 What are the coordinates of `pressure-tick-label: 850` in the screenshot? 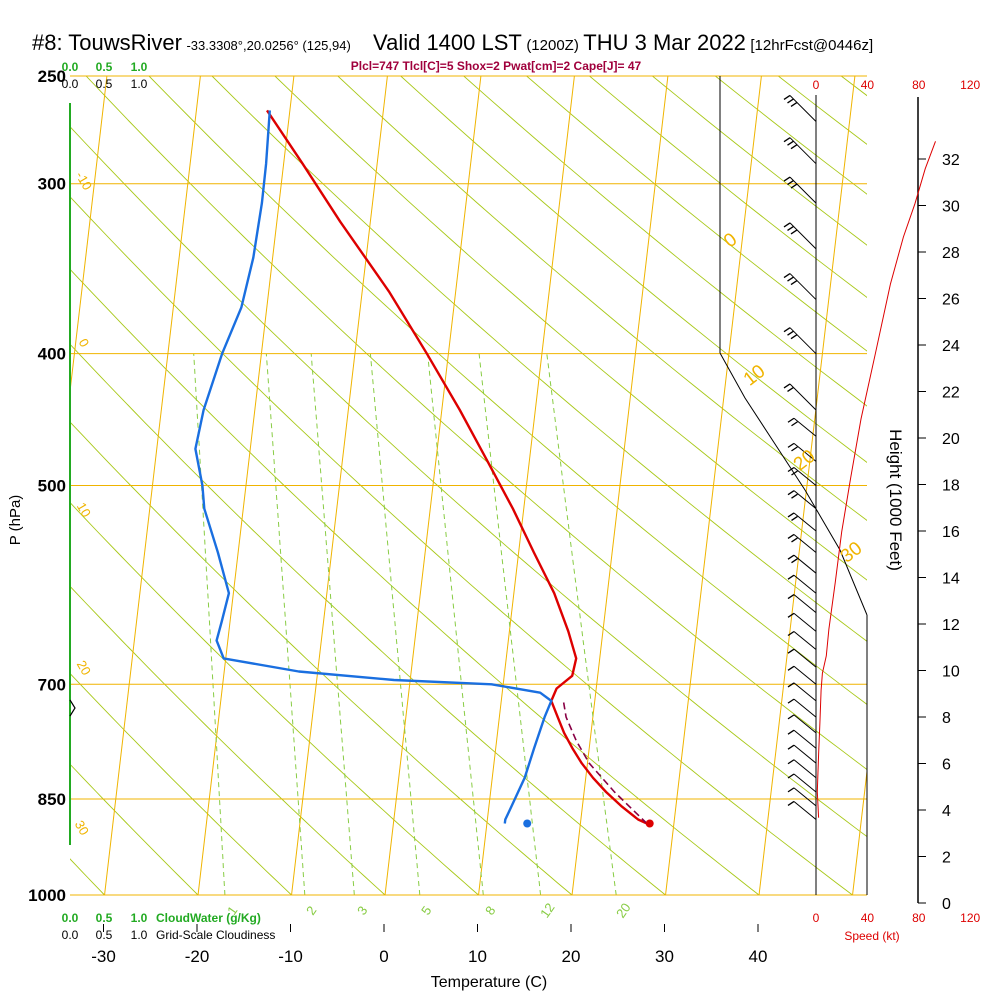 It's located at (52, 799).